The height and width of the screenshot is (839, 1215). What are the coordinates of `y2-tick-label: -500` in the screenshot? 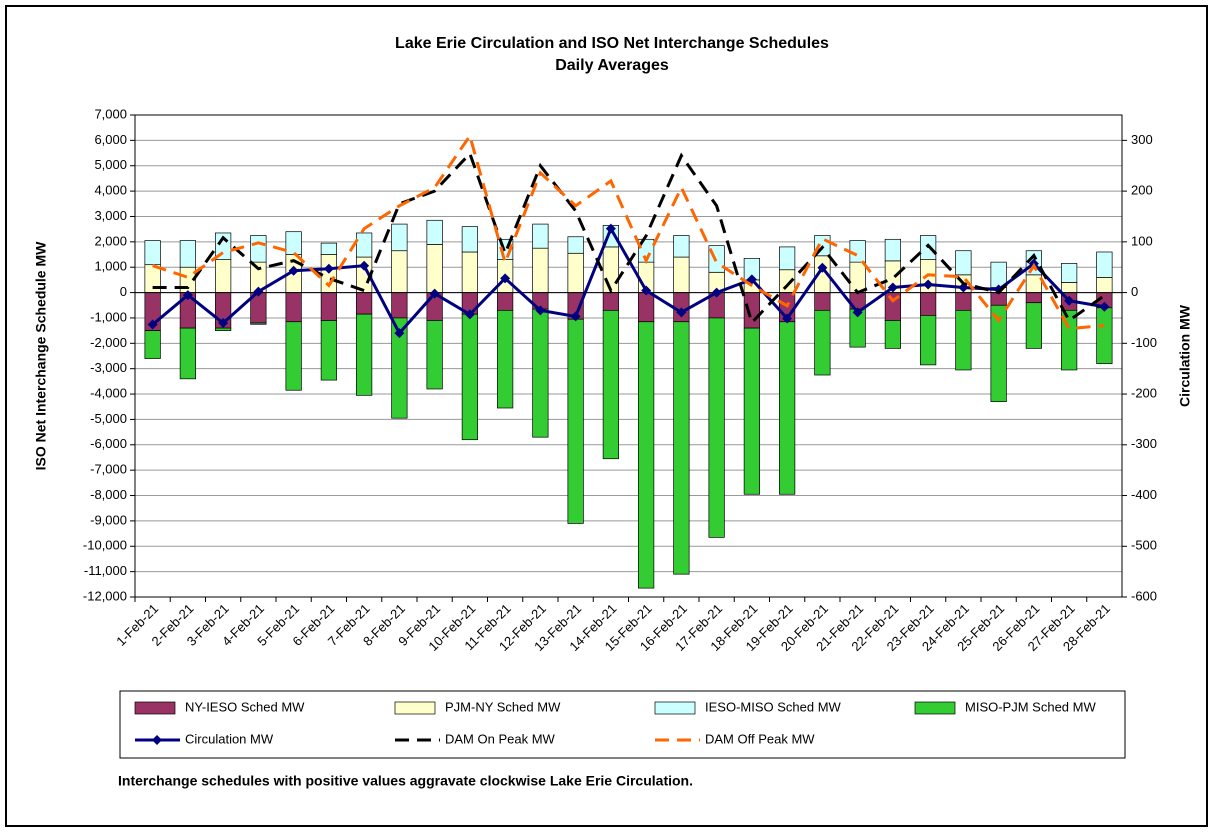 It's located at (1144, 545).